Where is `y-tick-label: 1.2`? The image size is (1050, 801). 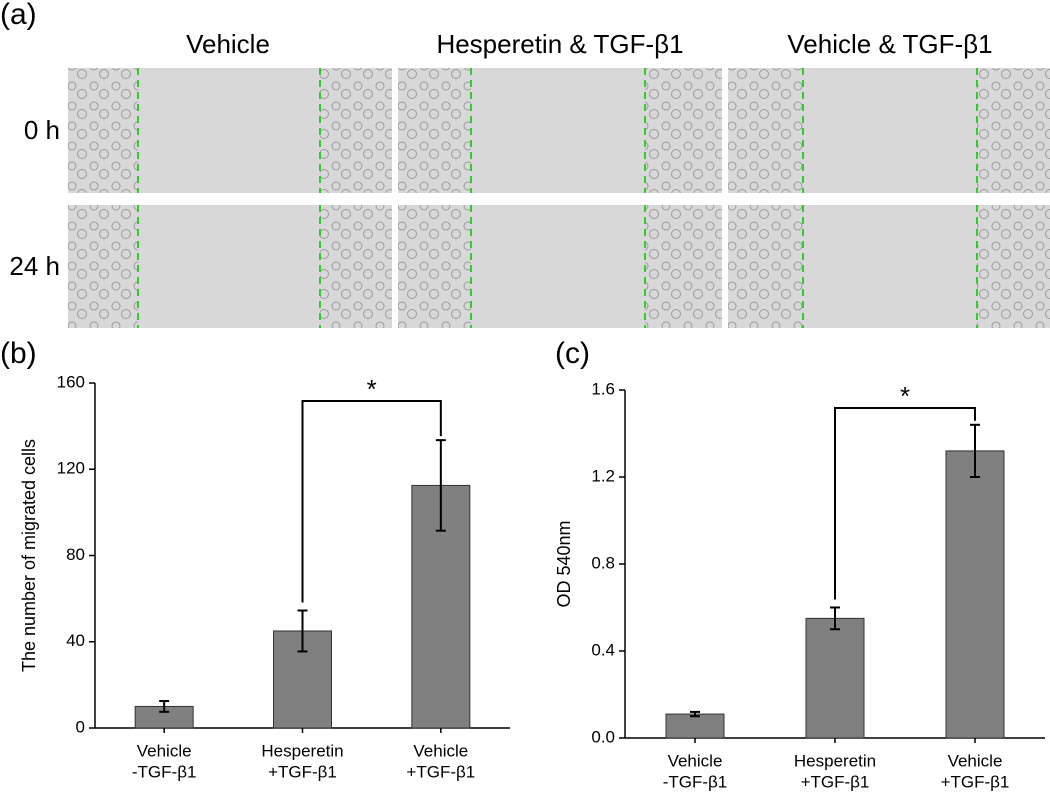 y-tick-label: 1.2 is located at coordinates (603, 475).